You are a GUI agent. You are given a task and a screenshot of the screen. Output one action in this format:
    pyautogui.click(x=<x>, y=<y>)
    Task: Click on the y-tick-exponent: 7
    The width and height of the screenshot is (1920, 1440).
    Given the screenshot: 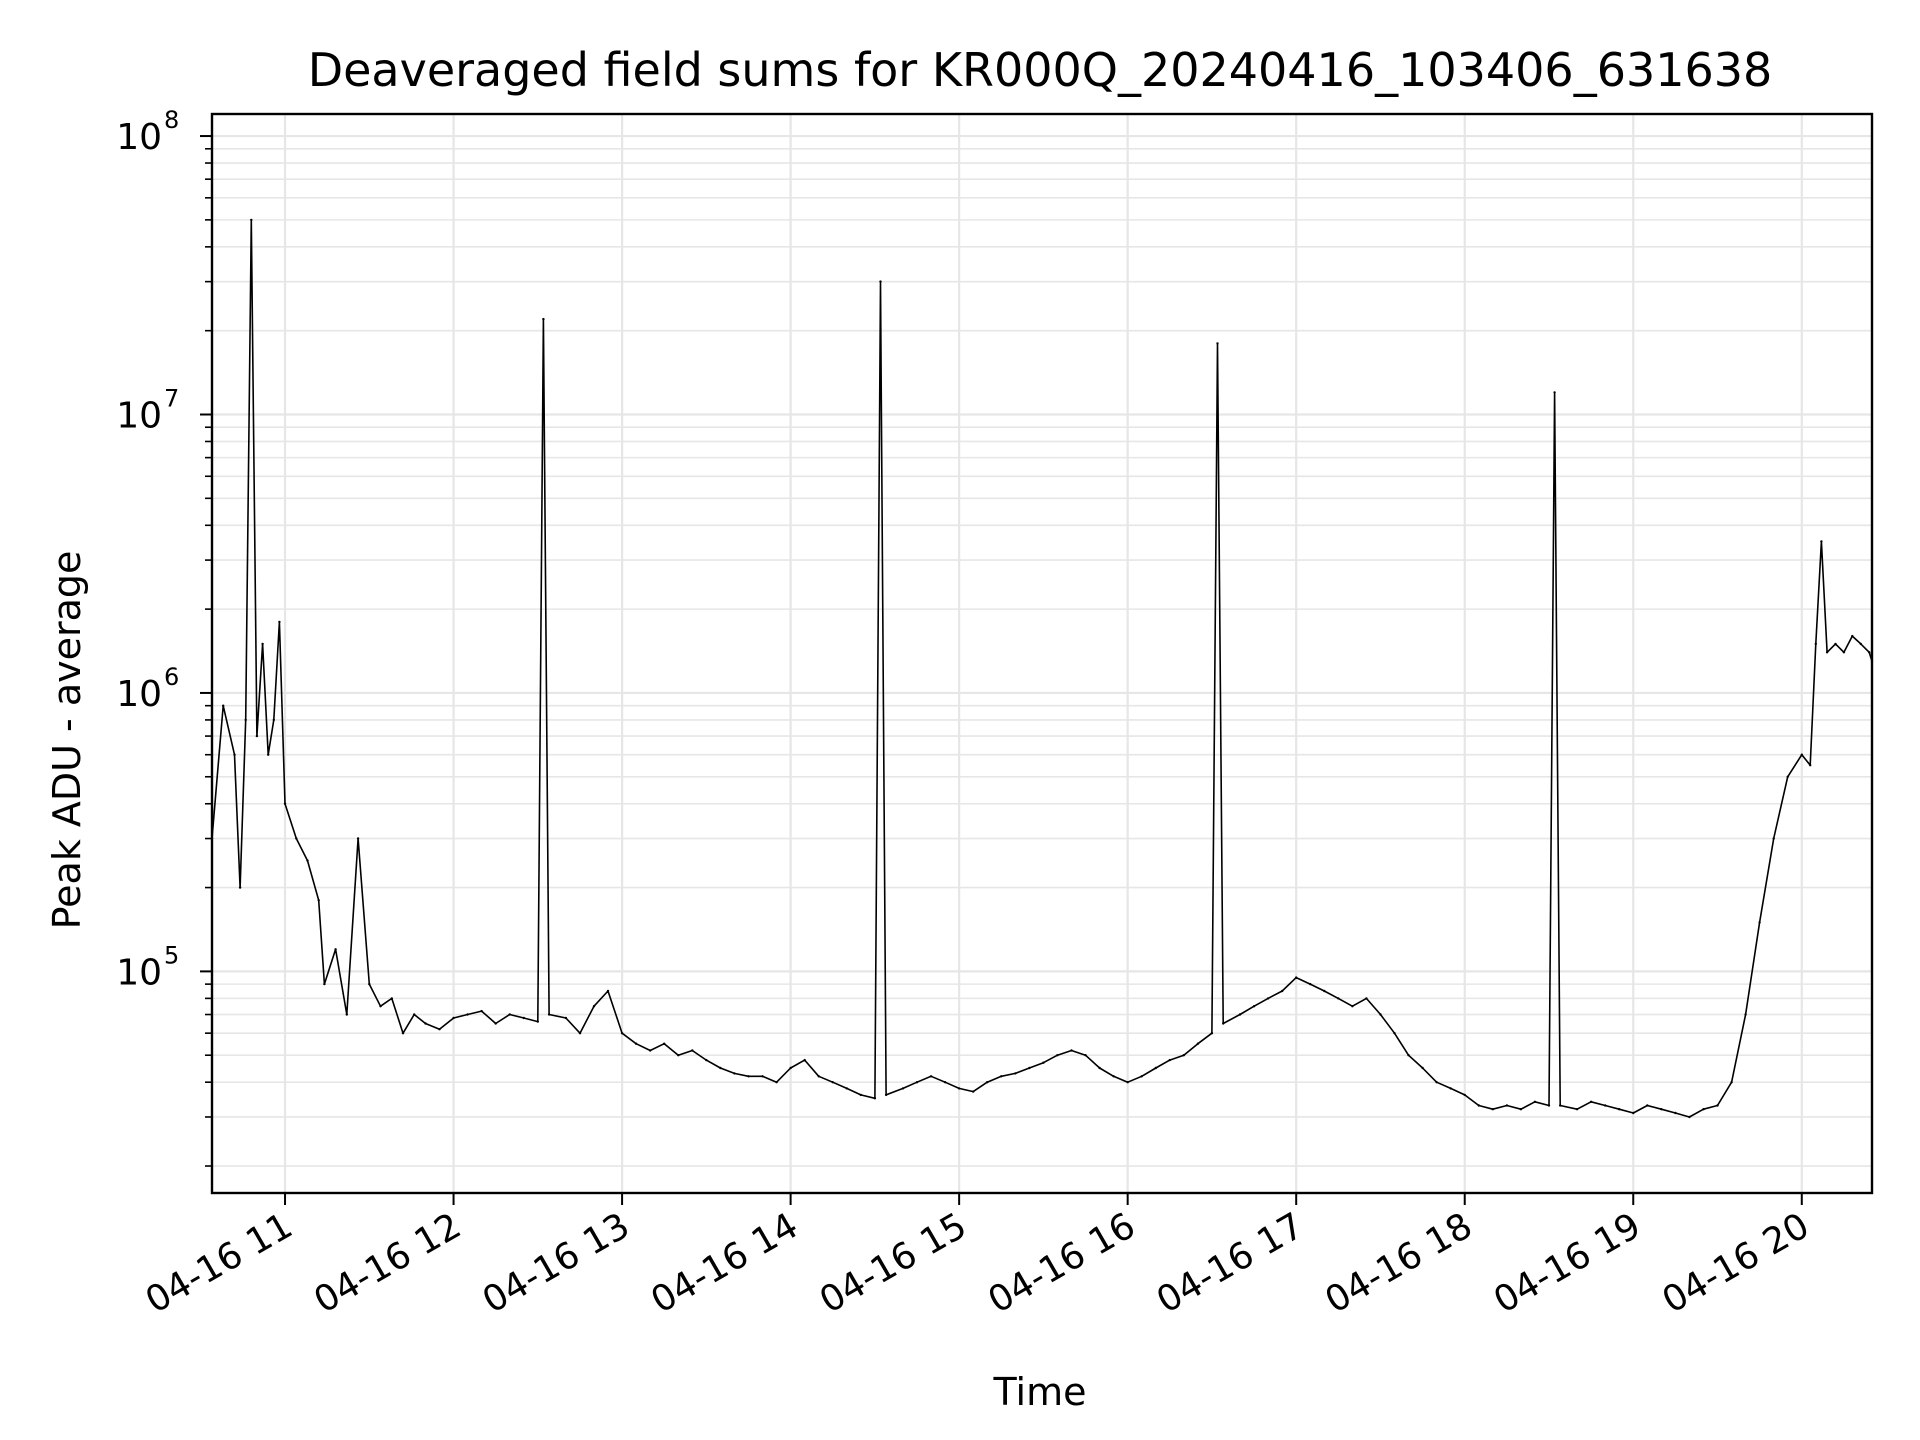 What is the action you would take?
    pyautogui.click(x=171, y=398)
    